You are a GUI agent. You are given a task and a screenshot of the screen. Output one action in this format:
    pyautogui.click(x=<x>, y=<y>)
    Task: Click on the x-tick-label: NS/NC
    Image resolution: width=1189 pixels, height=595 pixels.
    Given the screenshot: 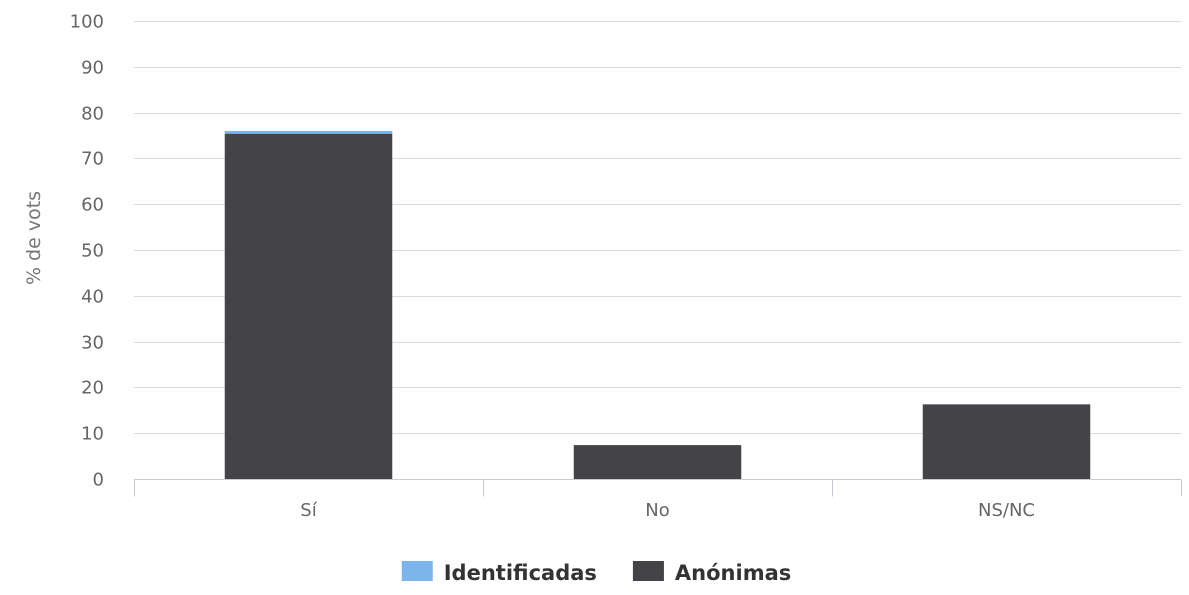 What is the action you would take?
    pyautogui.click(x=1006, y=510)
    